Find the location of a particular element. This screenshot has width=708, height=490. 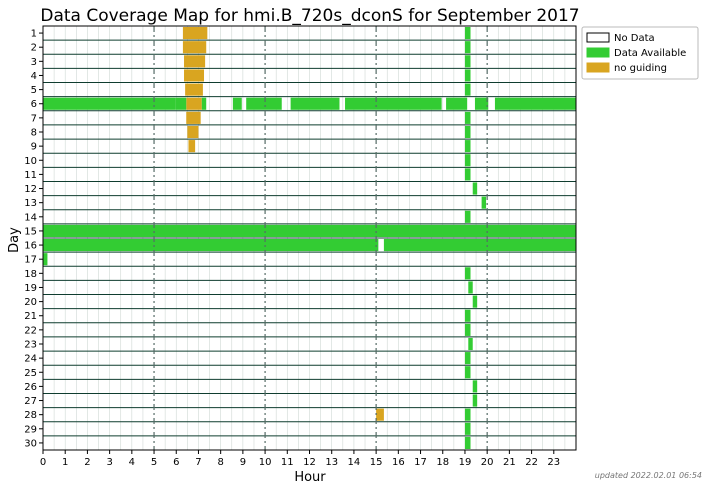

y-tick-label: 4 is located at coordinates (34, 76).